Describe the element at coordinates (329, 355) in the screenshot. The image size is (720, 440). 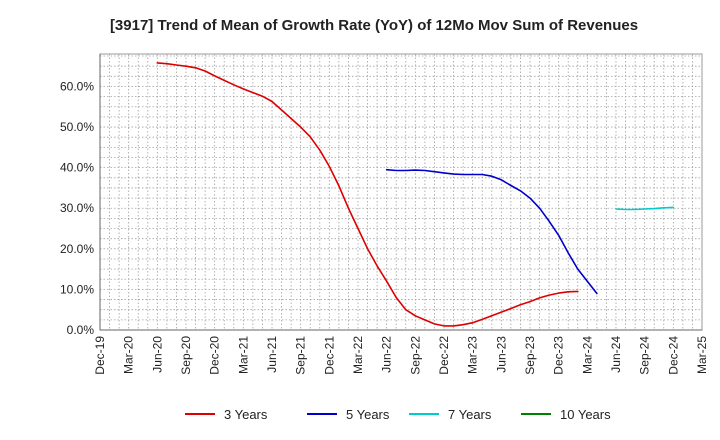
I see `x-tick-label: Dec-21` at that location.